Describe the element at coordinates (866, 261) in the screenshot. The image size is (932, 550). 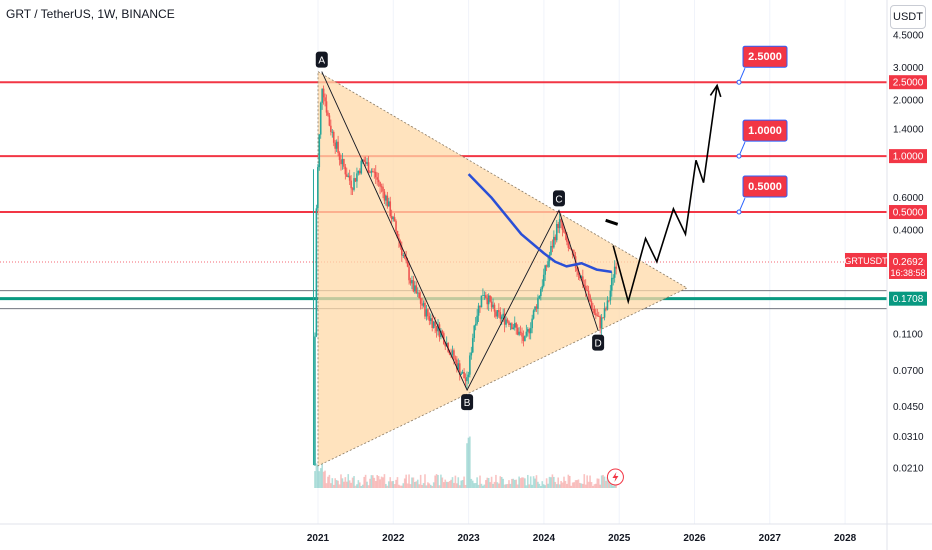
I see `symbol-label: GRTUSDT` at that location.